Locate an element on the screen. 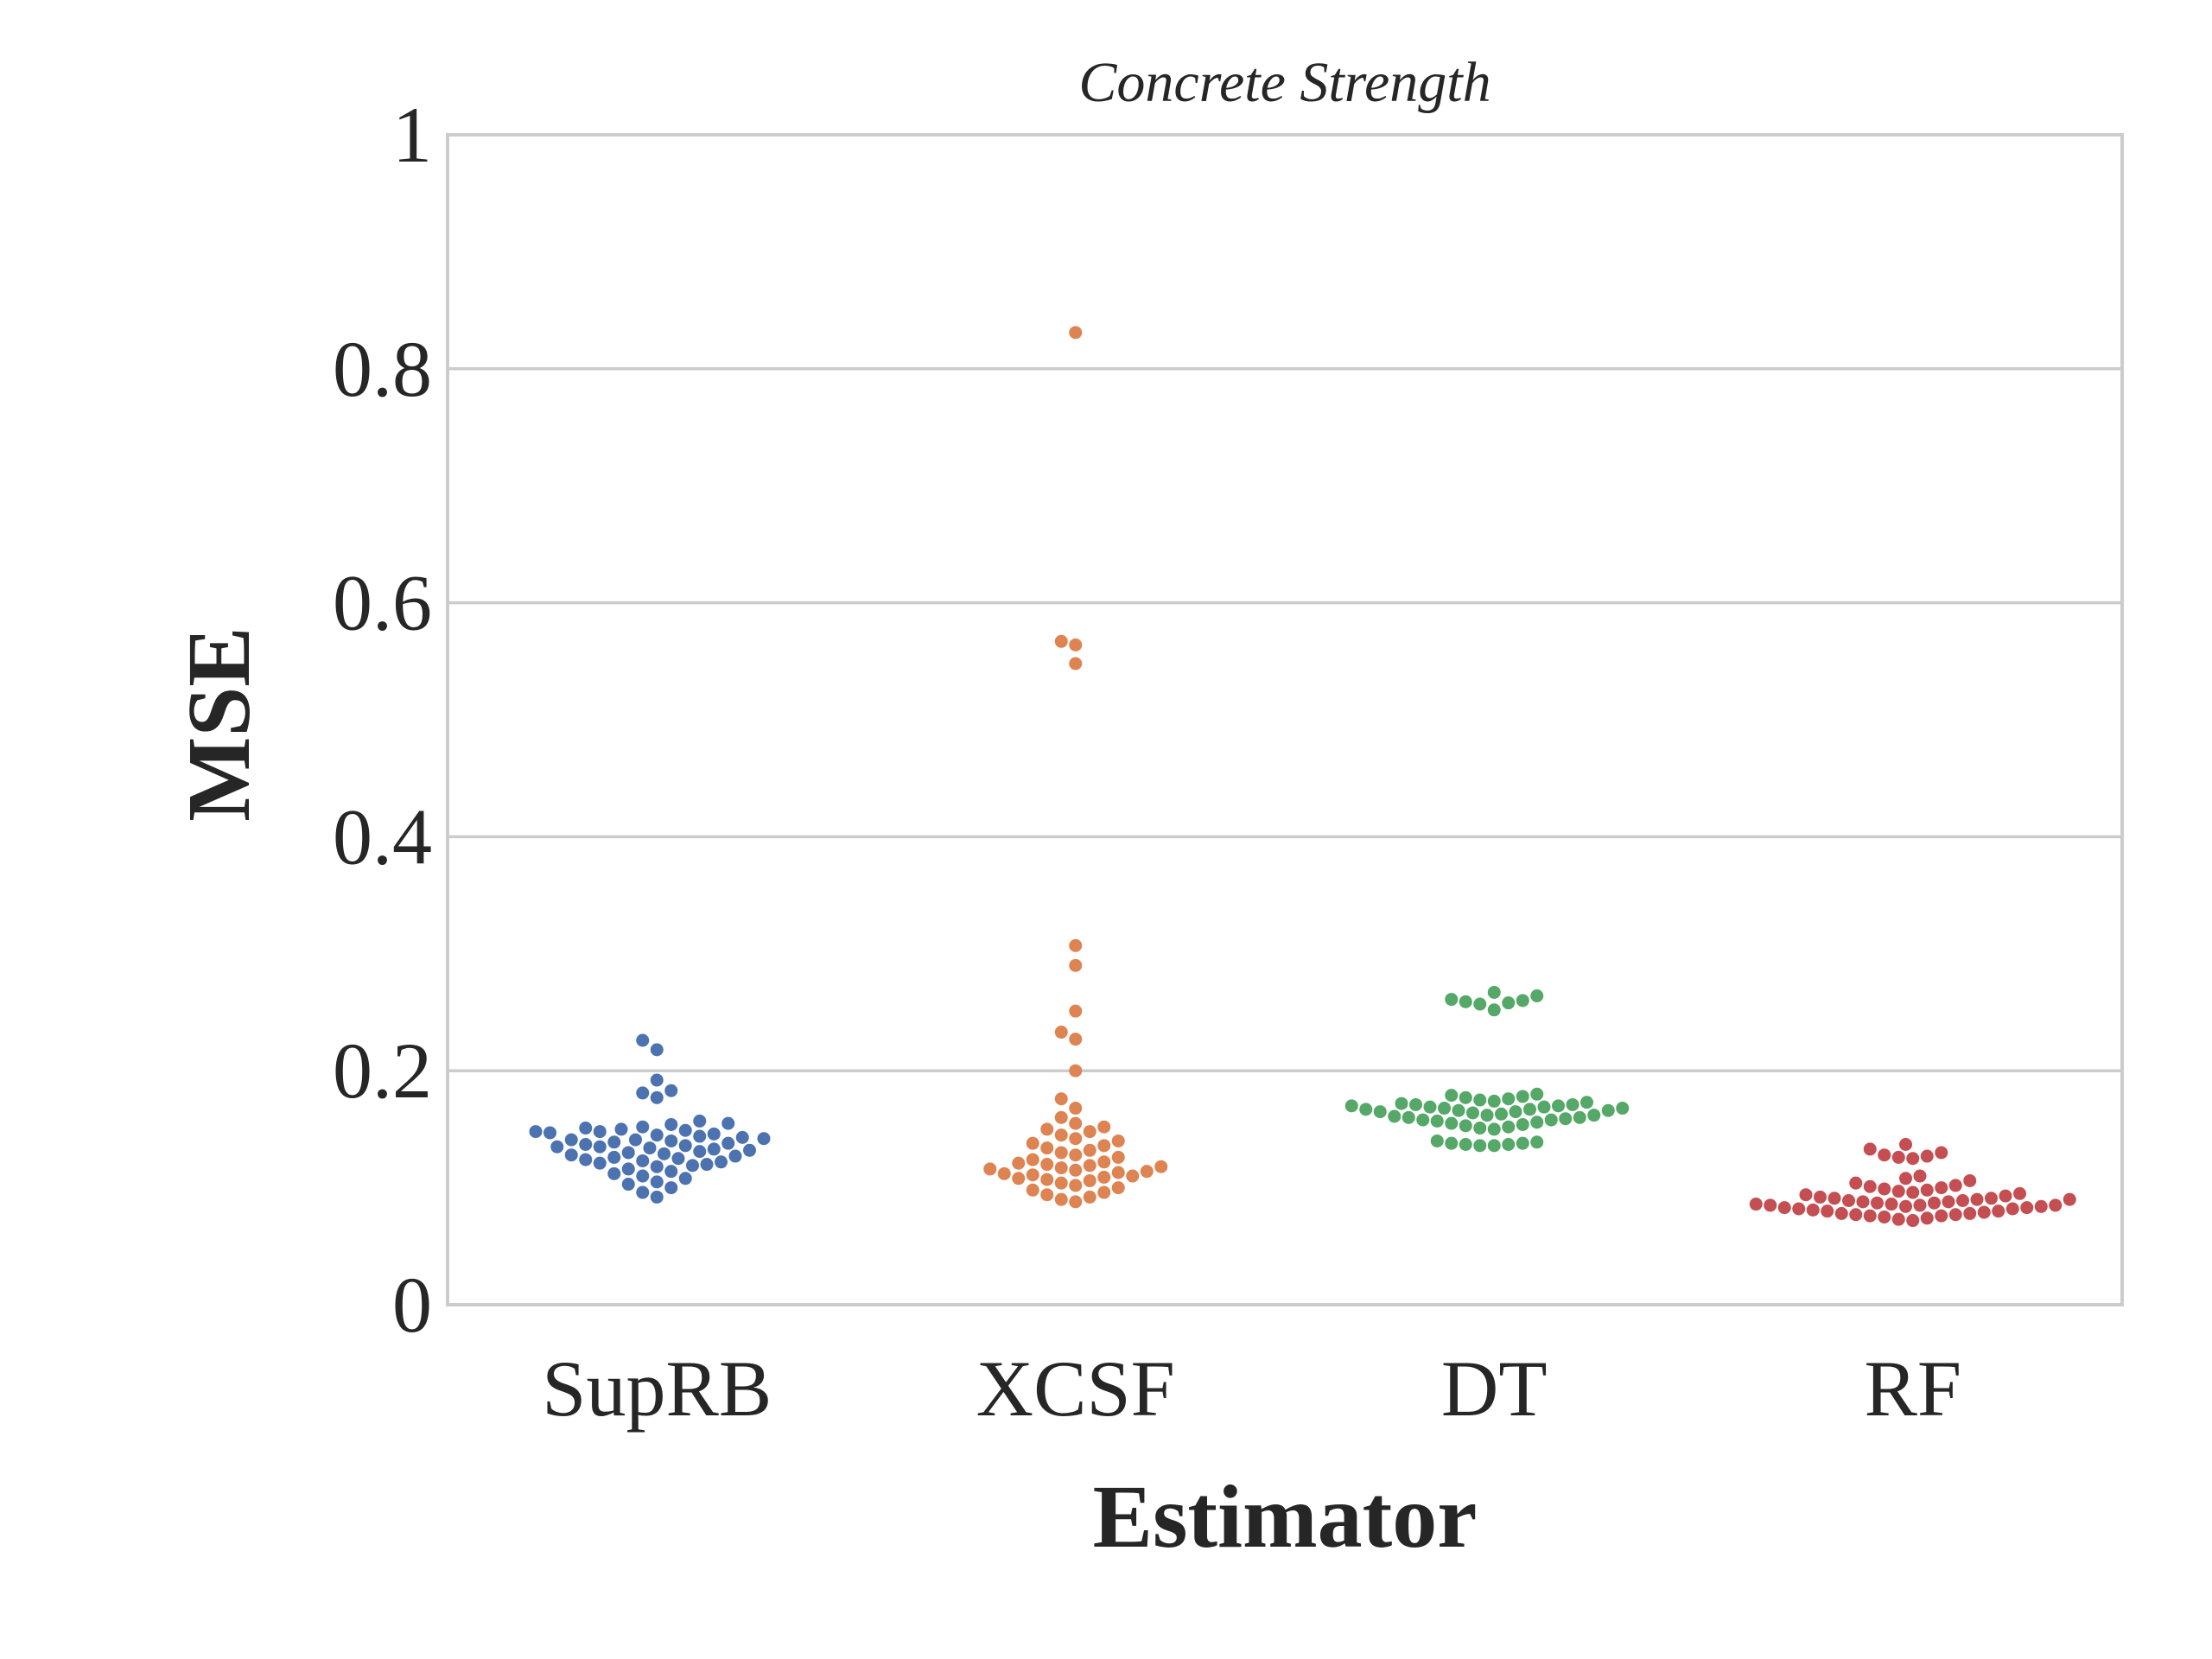 Image resolution: width=2212 pixels, height=1659 pixels. y-tick-label: 0.8 is located at coordinates (382, 369).